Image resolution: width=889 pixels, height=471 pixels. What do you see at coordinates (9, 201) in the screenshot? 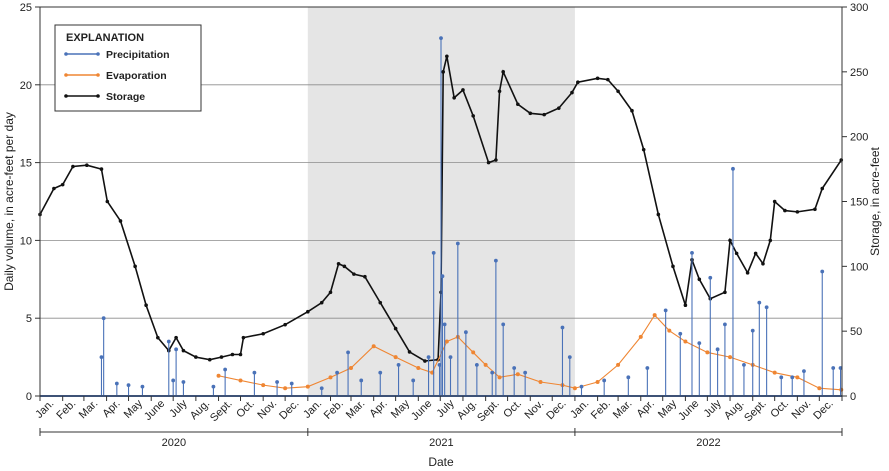
I see `left-axis-title: Daily volume, in acre-feet per day` at bounding box center [9, 201].